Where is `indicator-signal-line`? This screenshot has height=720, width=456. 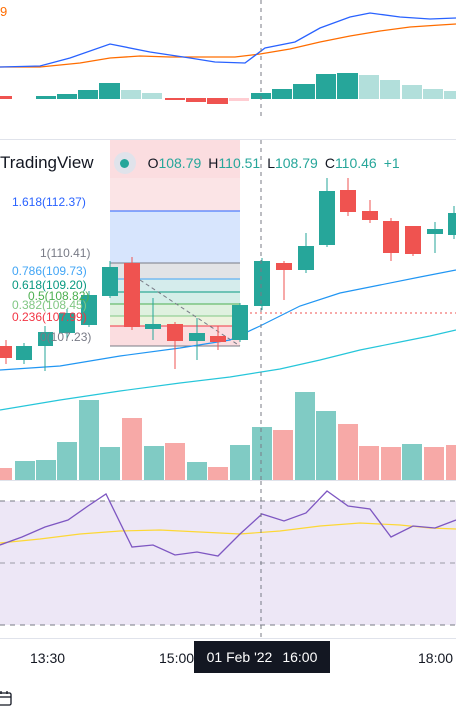 indicator-signal-line is located at coordinates (228, 45).